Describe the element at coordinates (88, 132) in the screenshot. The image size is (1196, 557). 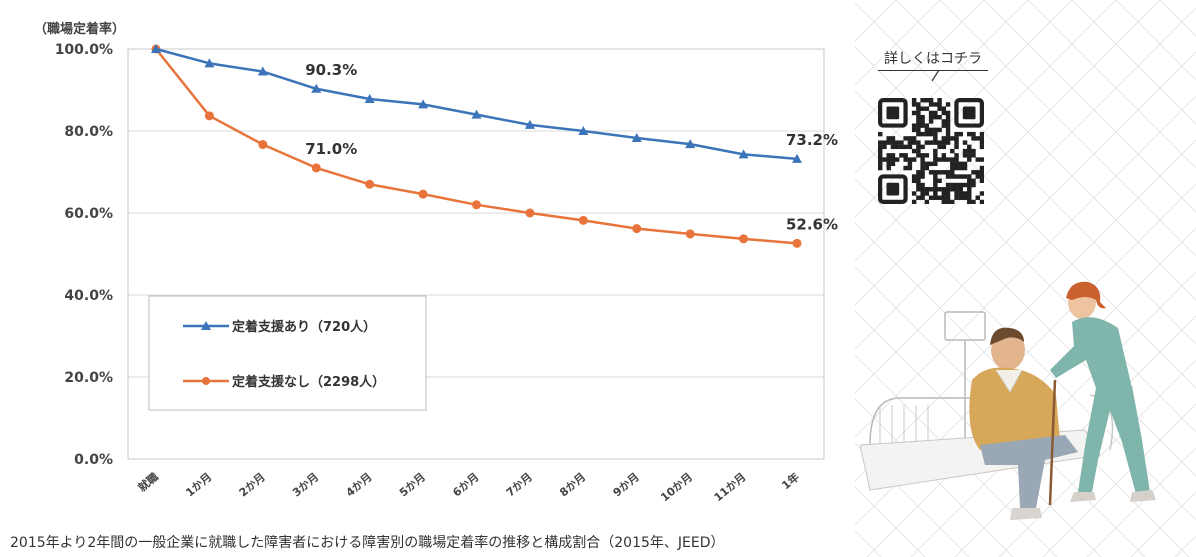
I see `y-tick-label: 80.0%` at that location.